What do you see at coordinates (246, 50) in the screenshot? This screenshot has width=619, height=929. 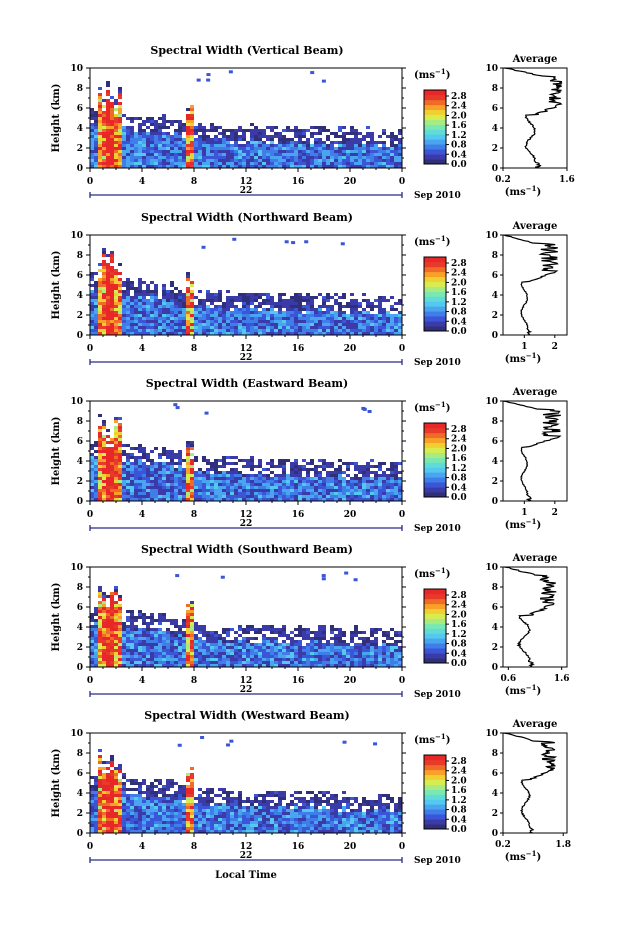 I see `panel-title: Spectral Width (Vertical Beam)` at bounding box center [246, 50].